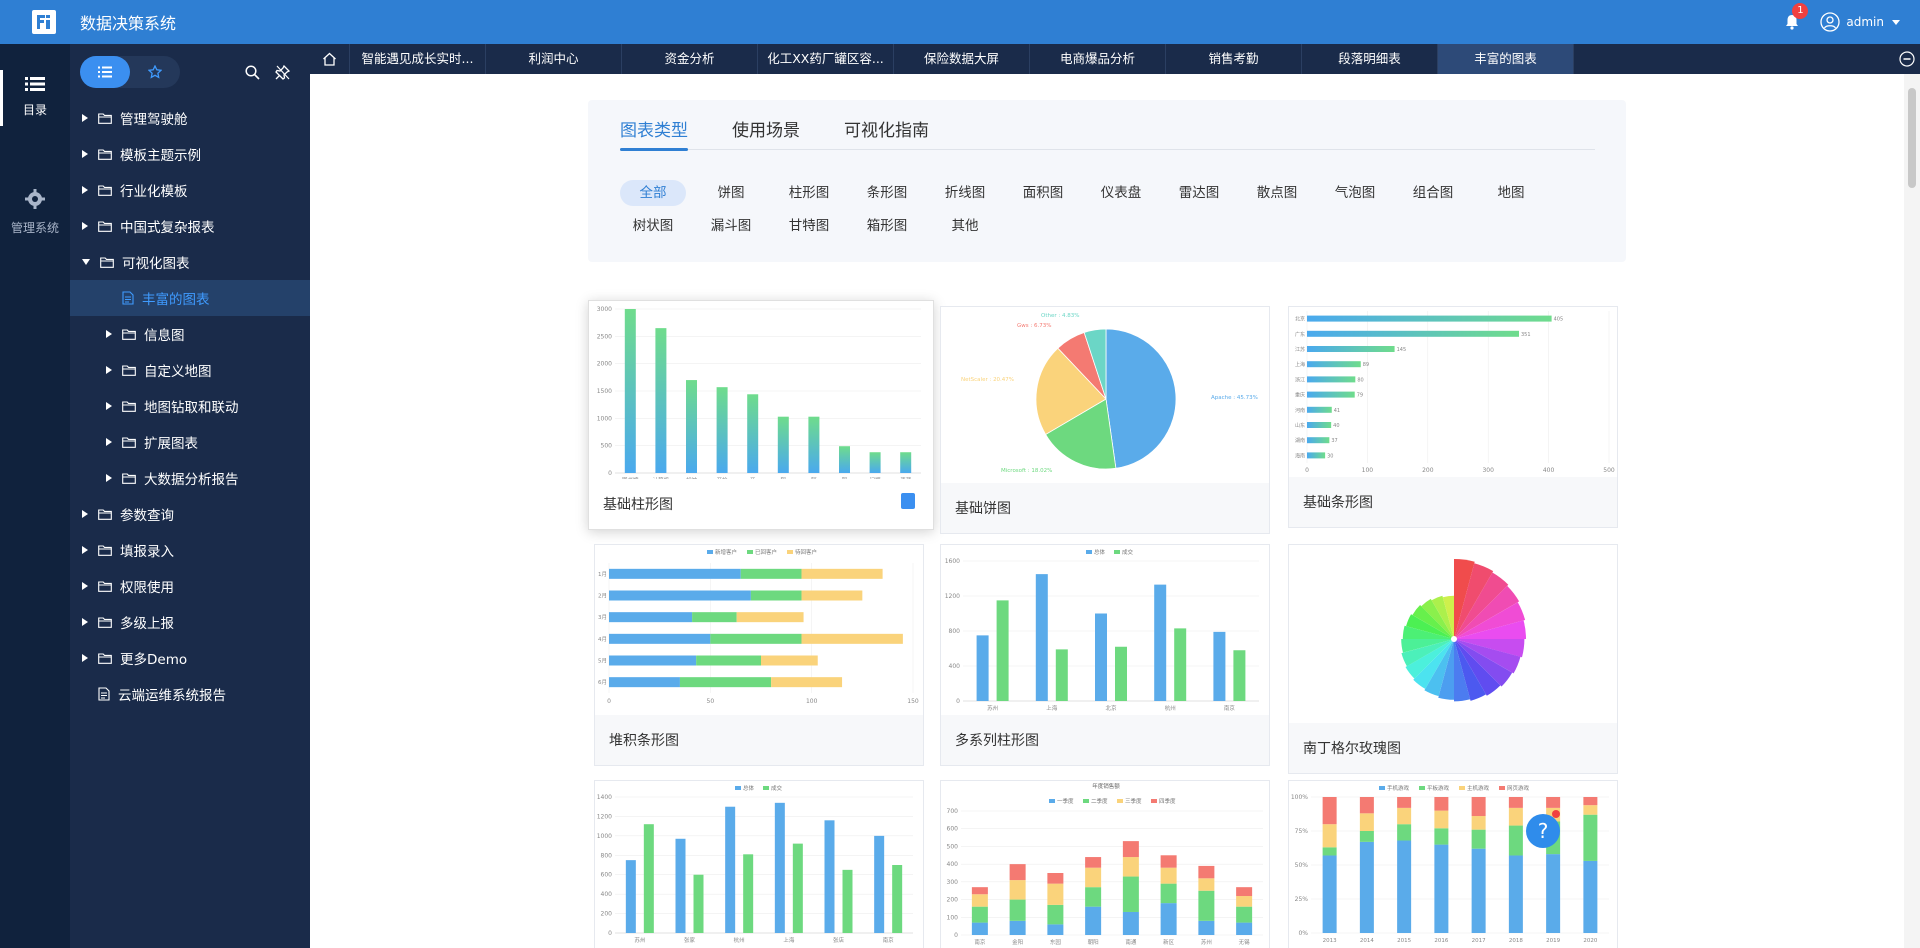 The image size is (1920, 948). I want to click on tick-label: 2019, so click(1553, 941).